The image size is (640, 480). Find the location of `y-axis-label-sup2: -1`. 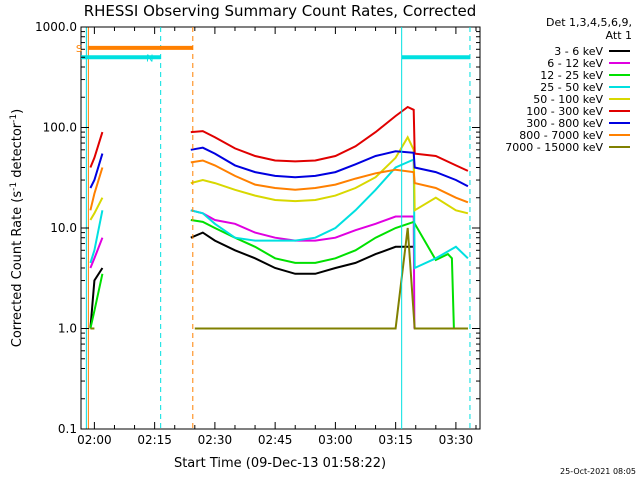

y-axis-label-sup2: -1 is located at coordinates (14, 118).